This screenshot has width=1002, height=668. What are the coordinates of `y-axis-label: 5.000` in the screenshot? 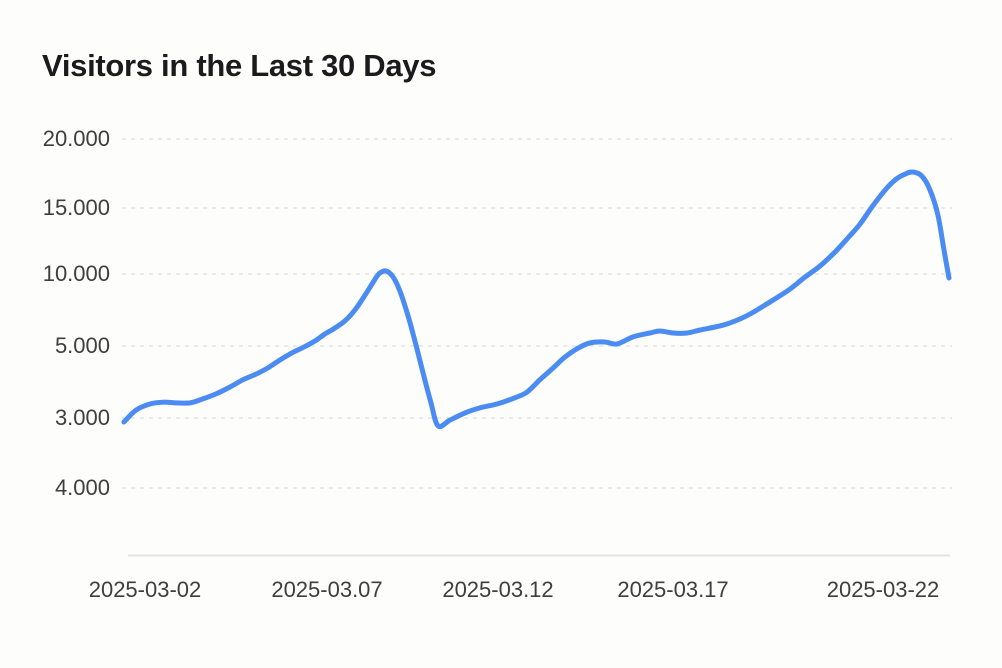 It's located at (82, 345).